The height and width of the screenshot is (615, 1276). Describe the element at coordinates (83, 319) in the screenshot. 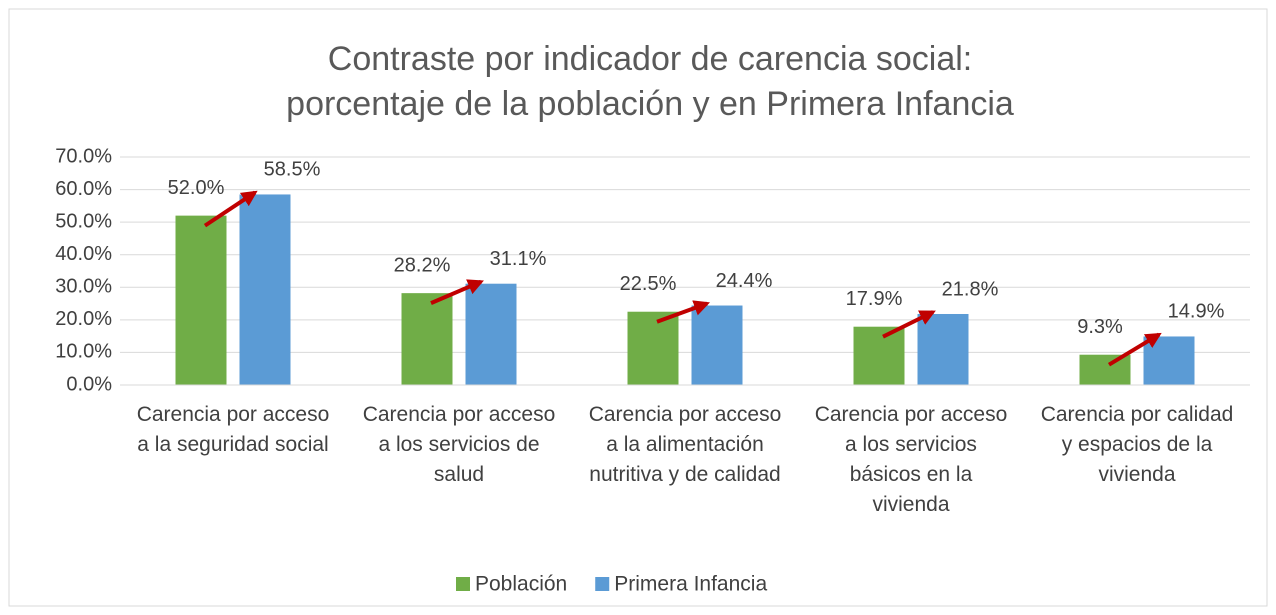

I see `y-tick-label: 20.0%` at that location.